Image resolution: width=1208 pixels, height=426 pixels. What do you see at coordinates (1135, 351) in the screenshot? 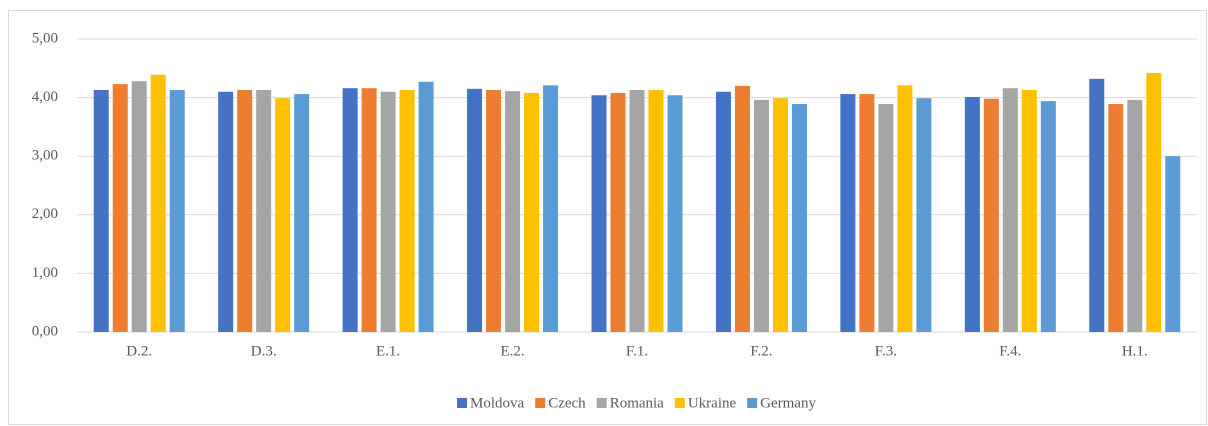
I see `x-tick-label: H.1.` at bounding box center [1135, 351].